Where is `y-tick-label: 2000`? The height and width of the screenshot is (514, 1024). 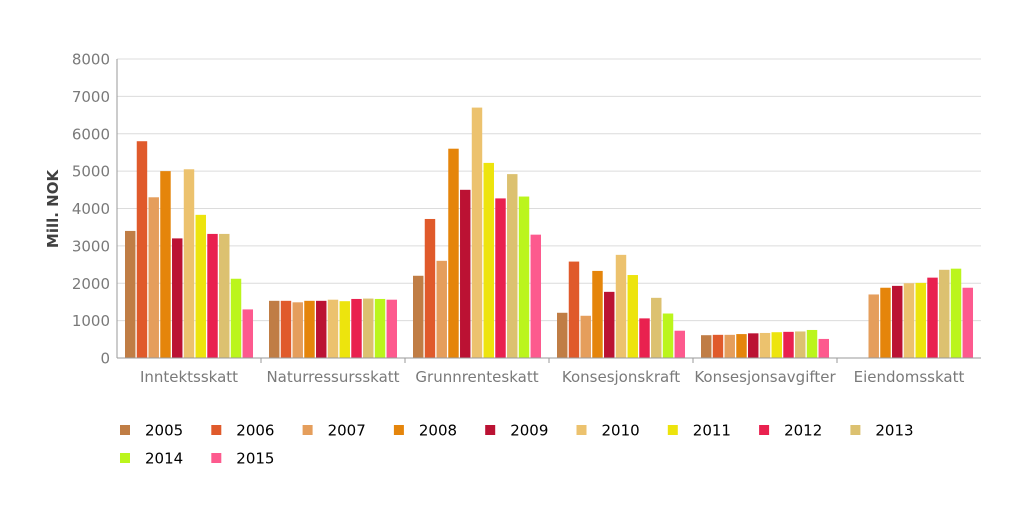 y-tick-label: 2000 is located at coordinates (91, 284).